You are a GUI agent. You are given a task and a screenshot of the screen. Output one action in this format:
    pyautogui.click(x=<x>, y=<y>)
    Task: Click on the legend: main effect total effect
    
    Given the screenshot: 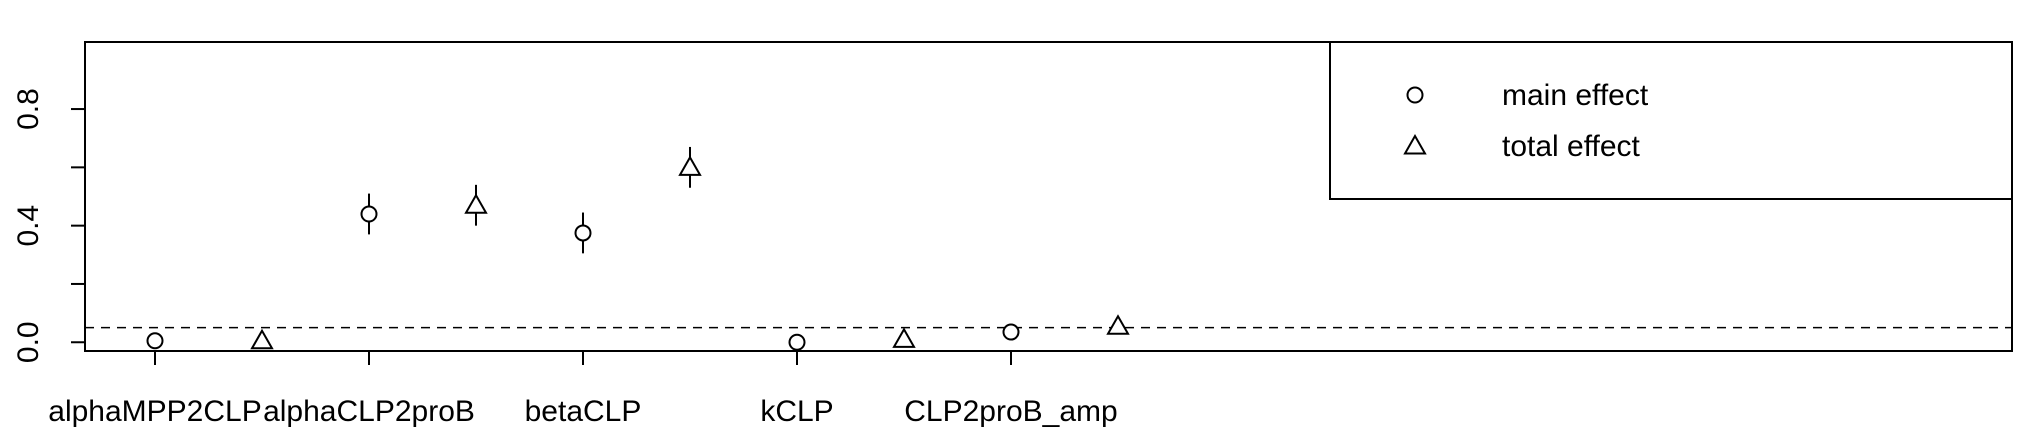 What is the action you would take?
    pyautogui.click(x=1671, y=120)
    